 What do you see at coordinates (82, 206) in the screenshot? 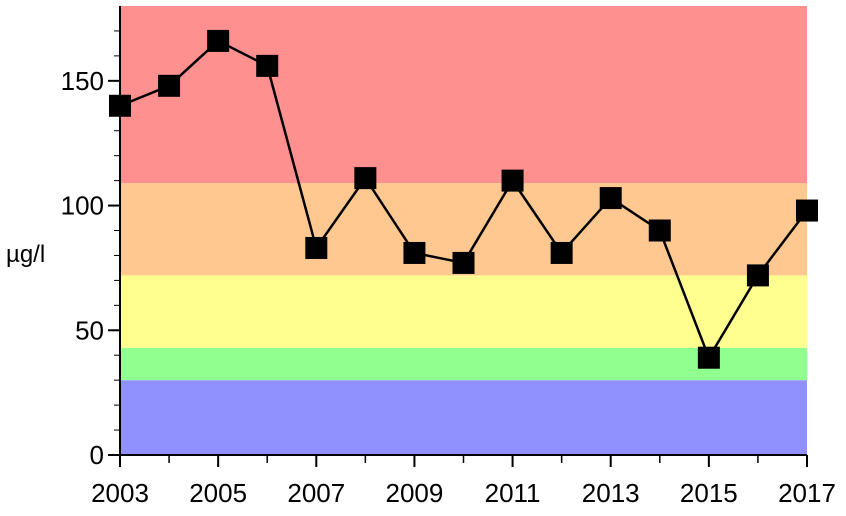
I see `y-tick-label: 100` at bounding box center [82, 206].